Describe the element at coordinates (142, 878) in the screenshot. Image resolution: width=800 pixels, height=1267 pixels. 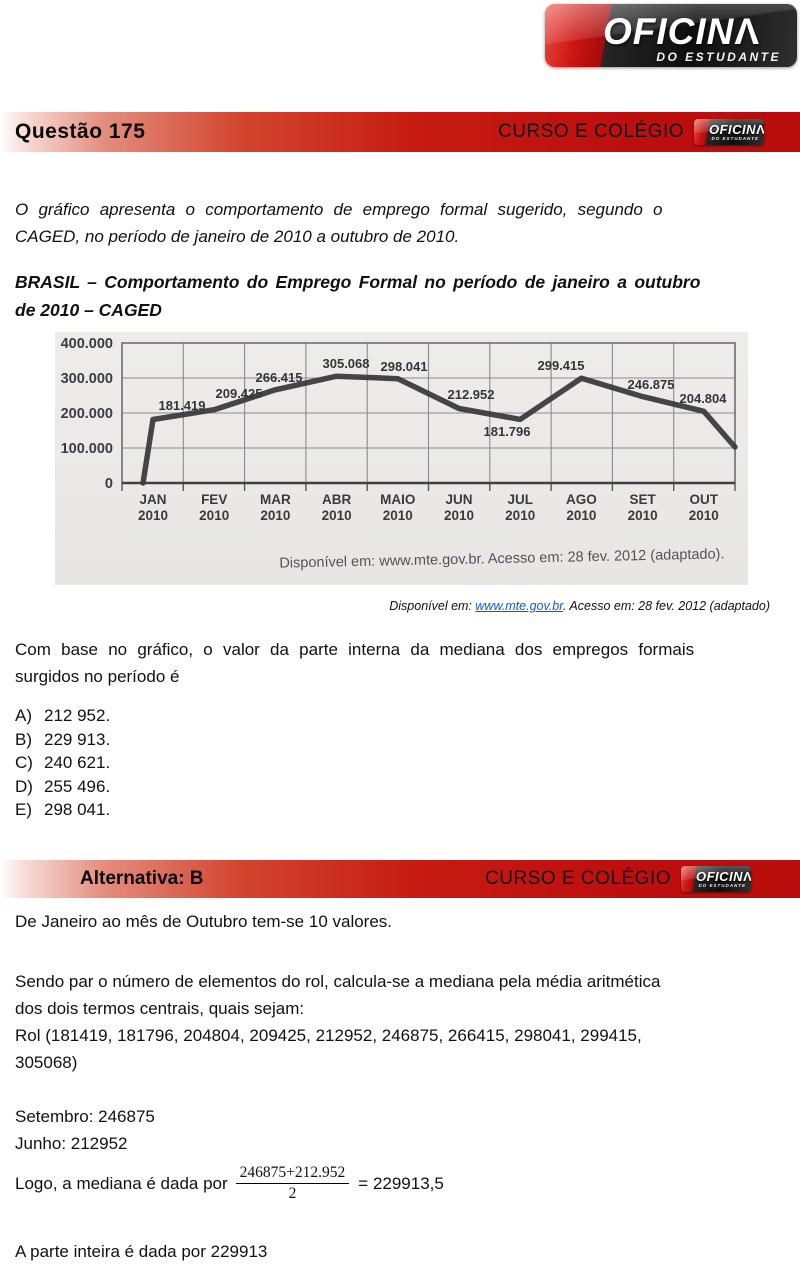
I see `alternativa-label: Alternativa: B` at that location.